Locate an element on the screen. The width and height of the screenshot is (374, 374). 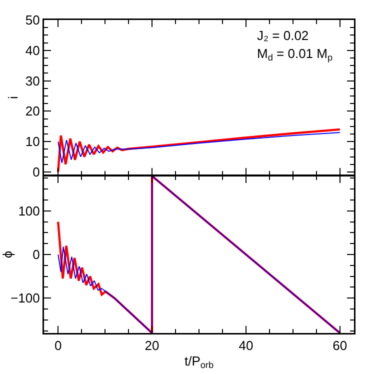
y-tick-label: −100 is located at coordinates (25, 298).